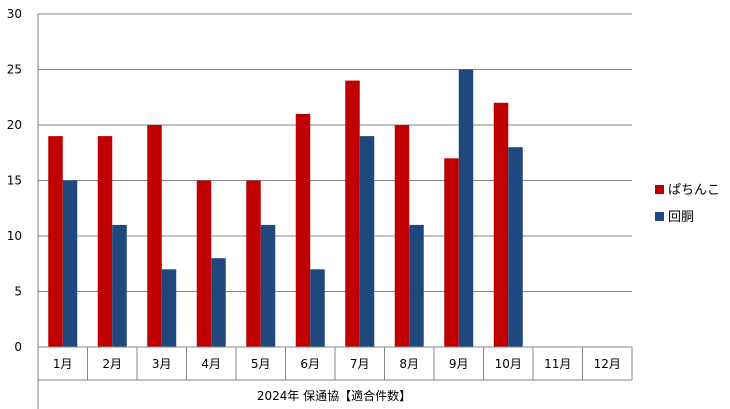 The height and width of the screenshot is (409, 730). Describe the element at coordinates (18, 292) in the screenshot. I see `y-tick-label: 5` at that location.